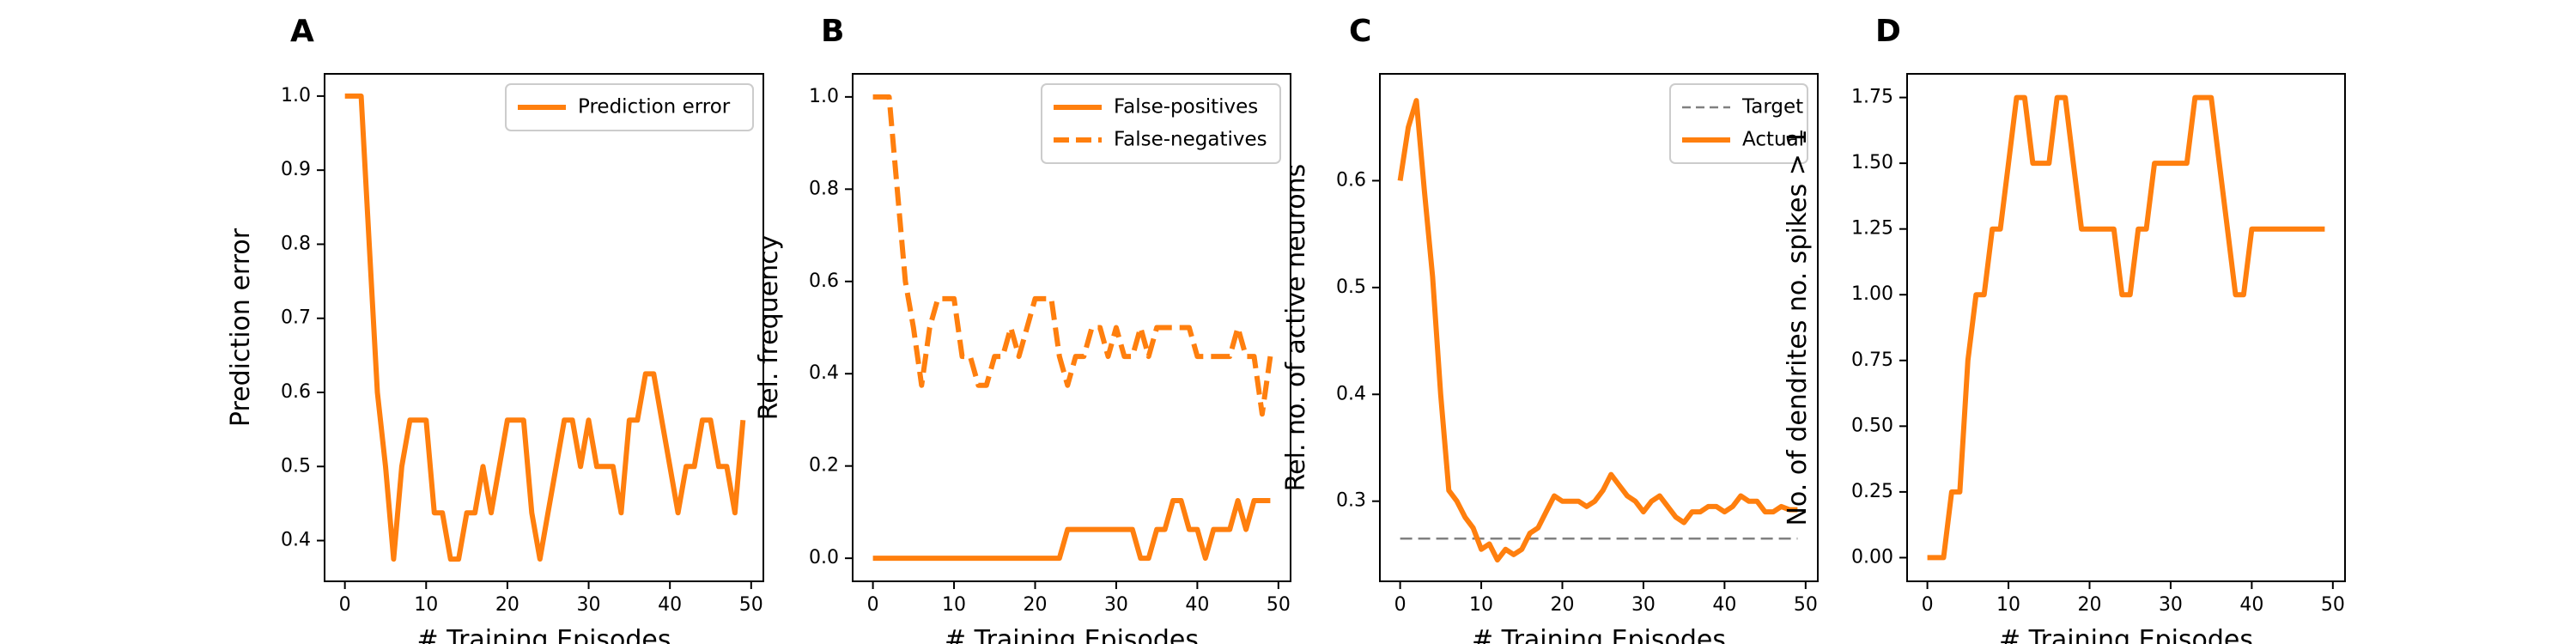  What do you see at coordinates (1888, 32) in the screenshot?
I see `panel-letter-d: D` at bounding box center [1888, 32].